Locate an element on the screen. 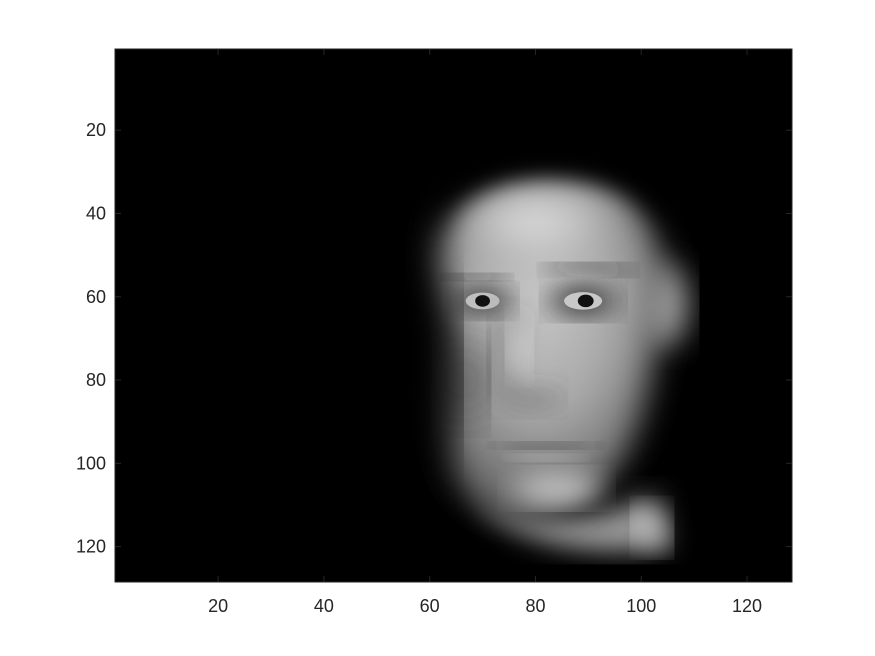  y-tick-label: 100 is located at coordinates (91, 463).